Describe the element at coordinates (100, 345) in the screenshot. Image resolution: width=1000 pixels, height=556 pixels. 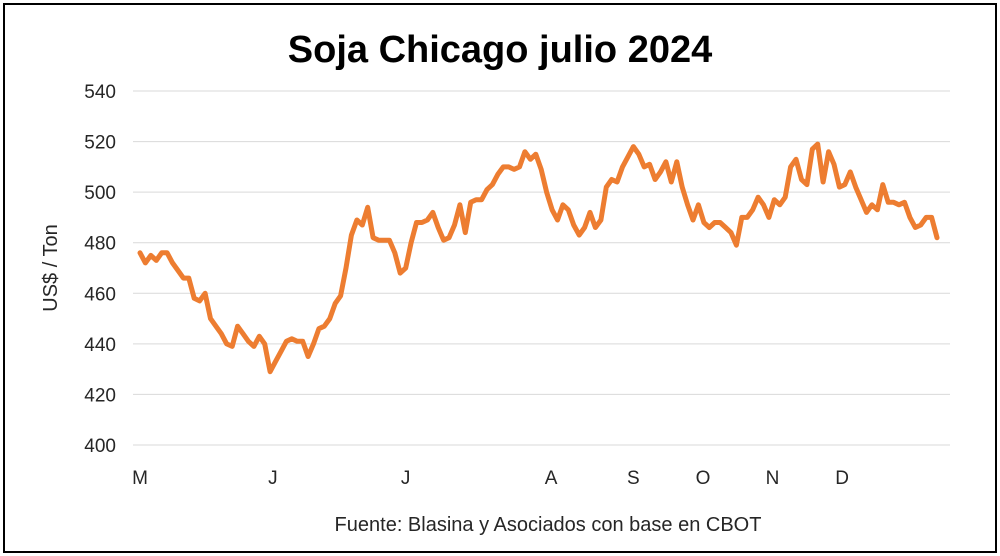
I see `y-tick-label: 440` at that location.